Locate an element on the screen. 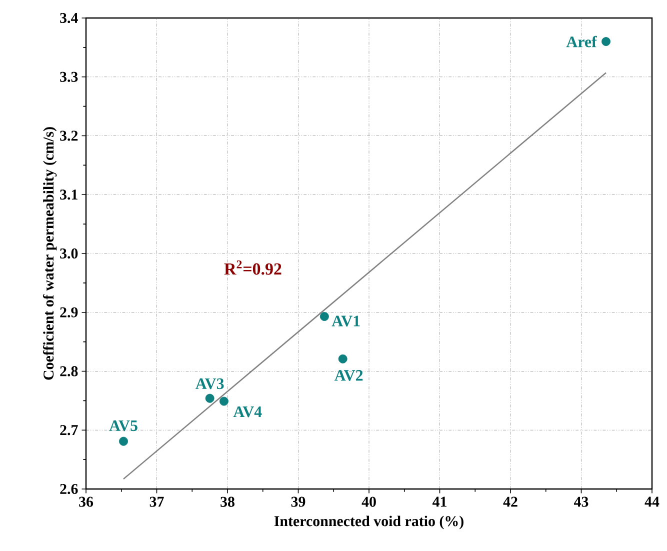 The image size is (667, 551). annotation: AV2 is located at coordinates (348, 375).